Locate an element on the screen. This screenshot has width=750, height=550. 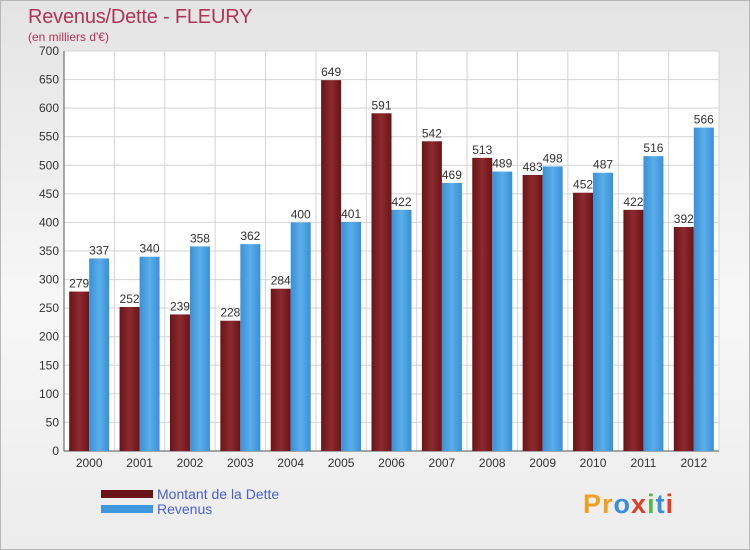
data-label-revenus-2008: 489 is located at coordinates (502, 164).